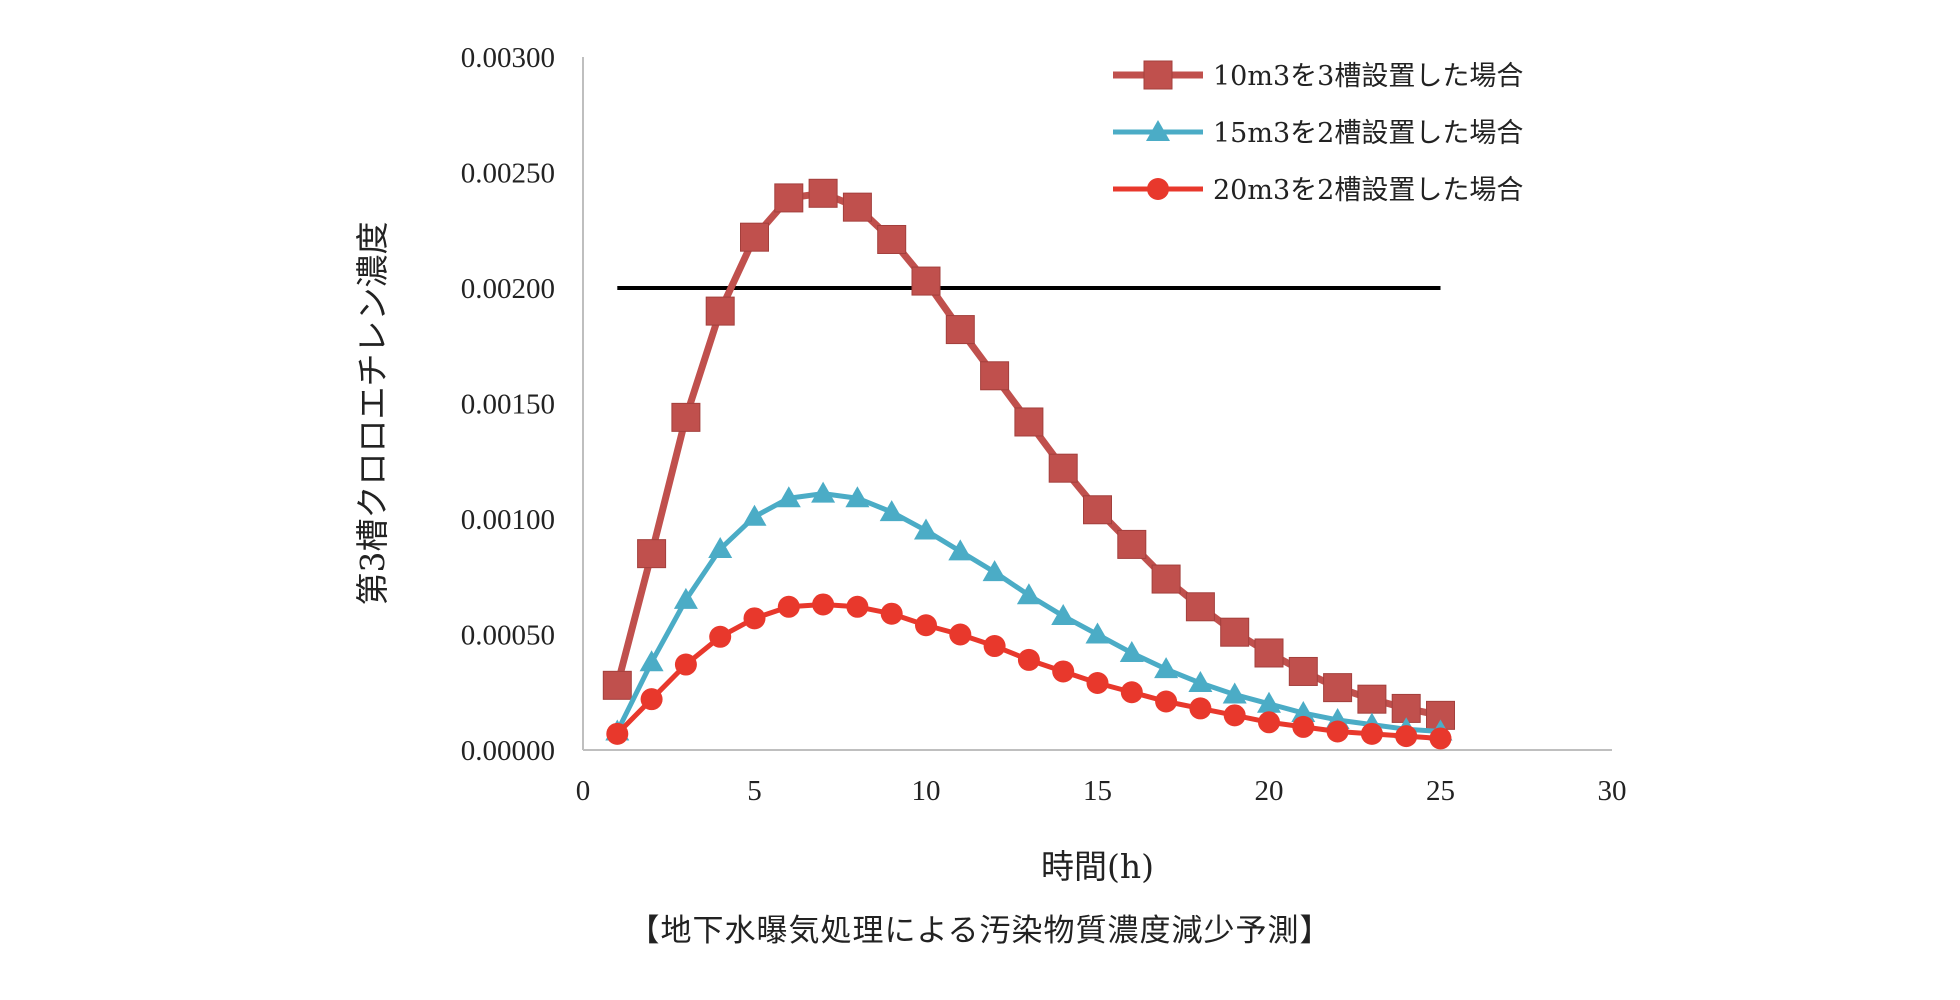  I want to click on x-axis-ticks: 0 5 10 15 20 25 30, so click(1101, 791).